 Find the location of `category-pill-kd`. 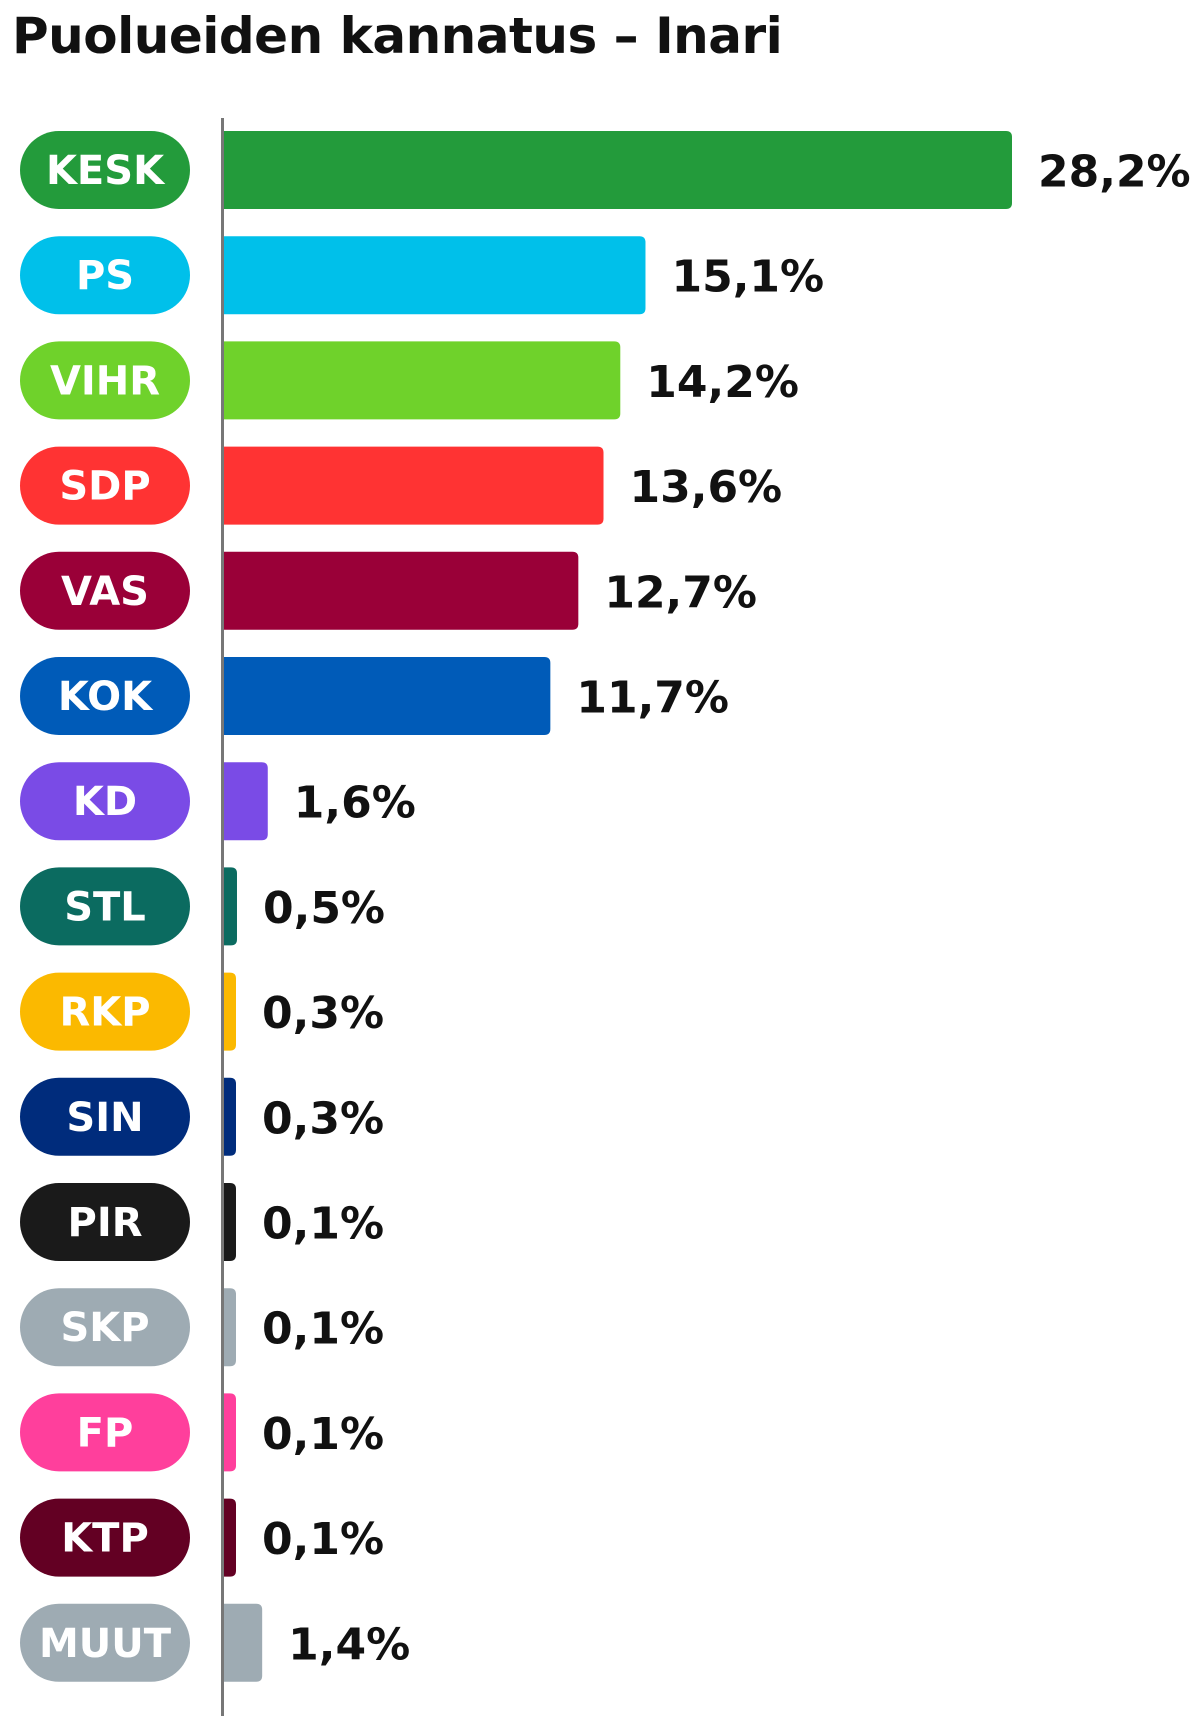

category-pill-kd is located at coordinates (105, 801).